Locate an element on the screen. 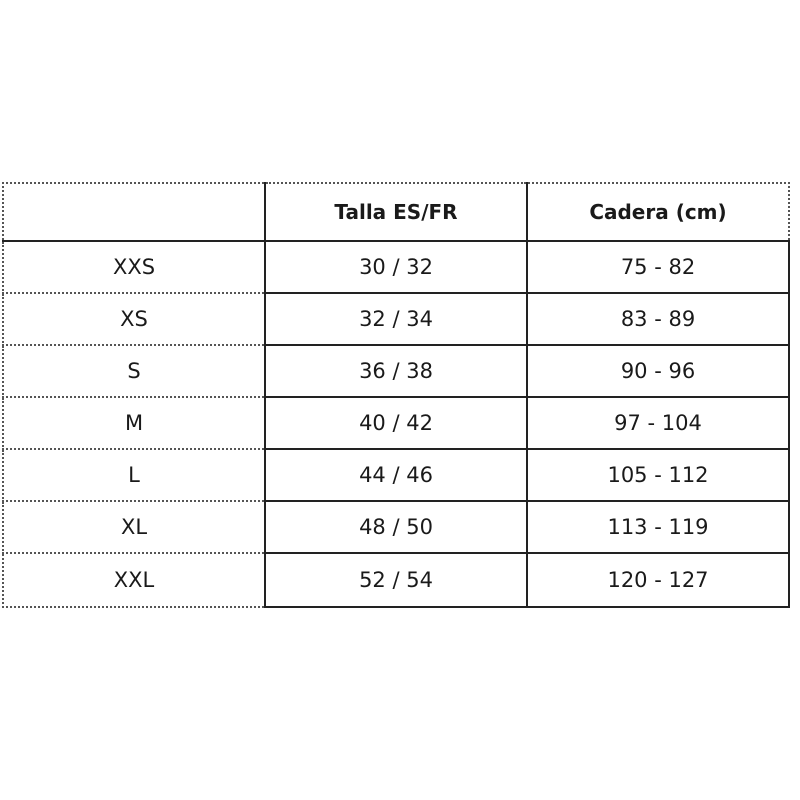 The image size is (800, 800). cadera-cell: 120 - 127 is located at coordinates (658, 580).